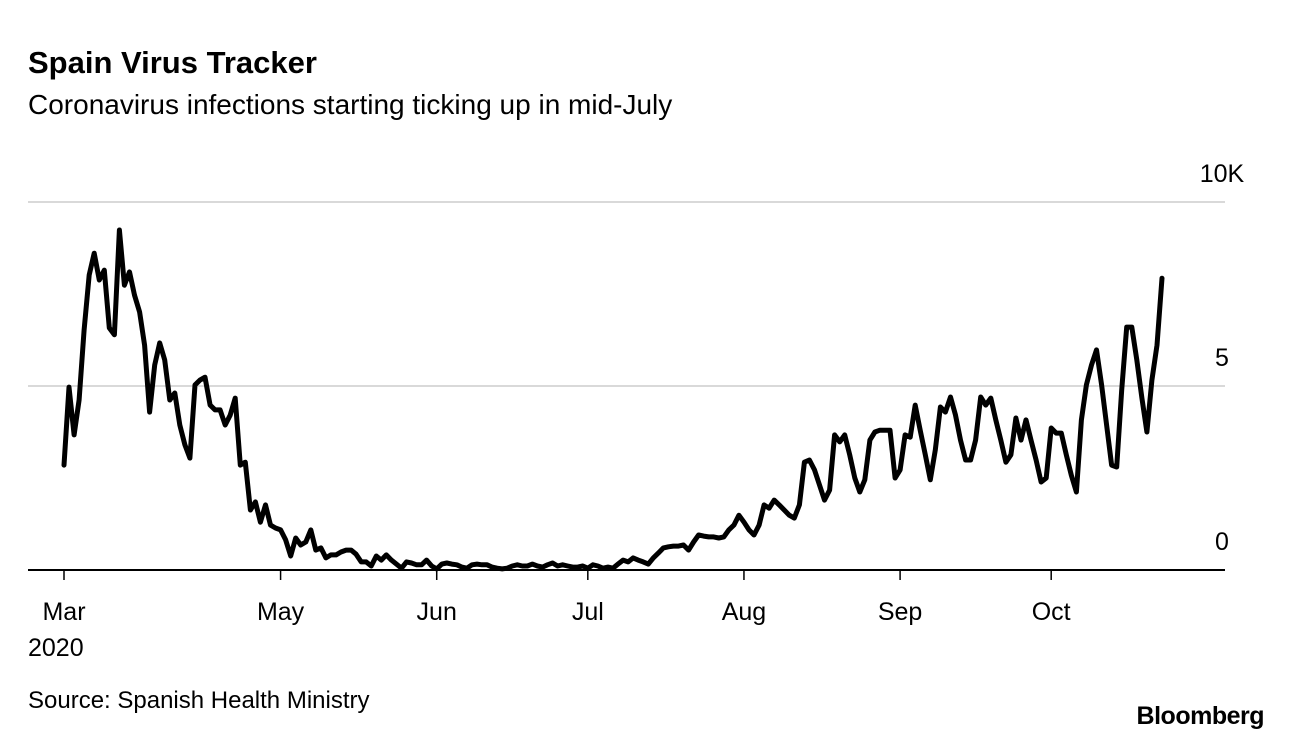  Describe the element at coordinates (198, 700) in the screenshot. I see `source-note: Source: Spanish Health Ministry` at that location.